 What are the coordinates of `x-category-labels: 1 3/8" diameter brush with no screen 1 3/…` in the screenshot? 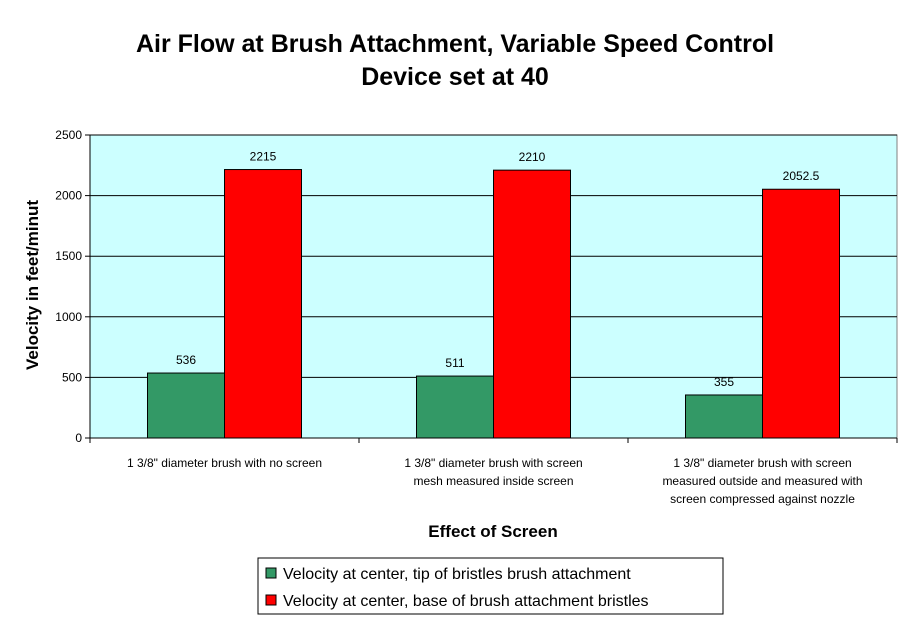 It's located at (495, 481).